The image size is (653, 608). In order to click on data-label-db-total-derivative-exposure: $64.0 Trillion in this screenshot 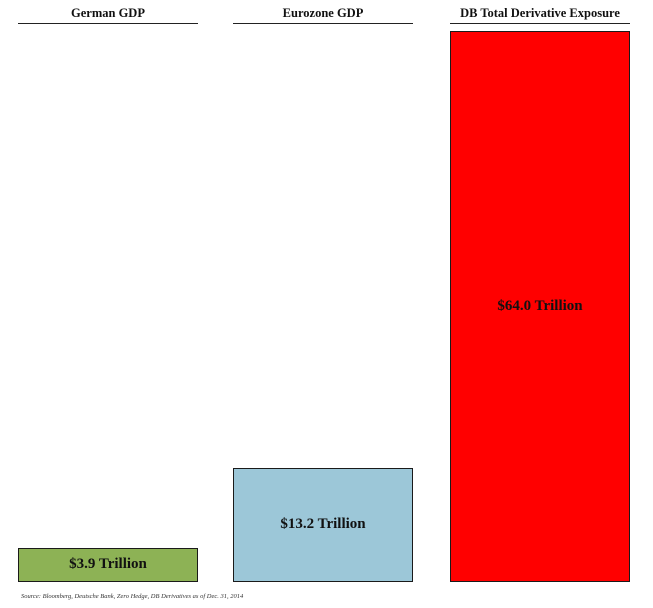, I will do `click(540, 305)`.